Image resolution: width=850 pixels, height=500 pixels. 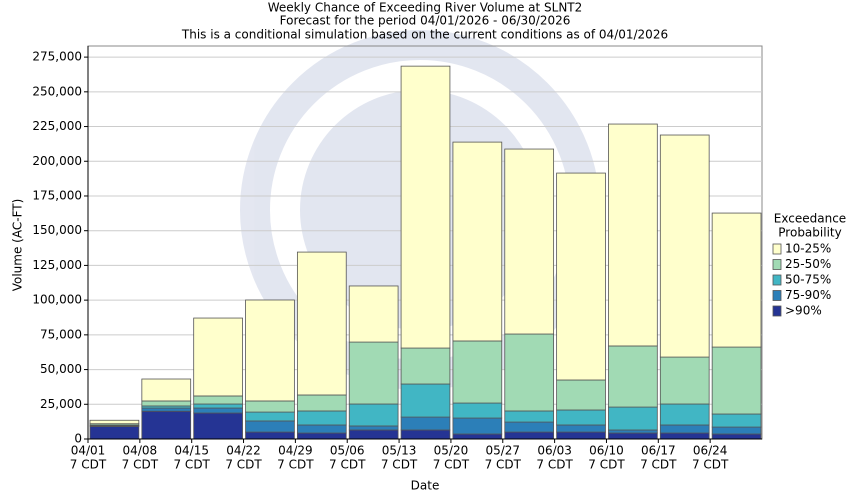 What do you see at coordinates (425, 486) in the screenshot?
I see `x-axis-label: Date` at bounding box center [425, 486].